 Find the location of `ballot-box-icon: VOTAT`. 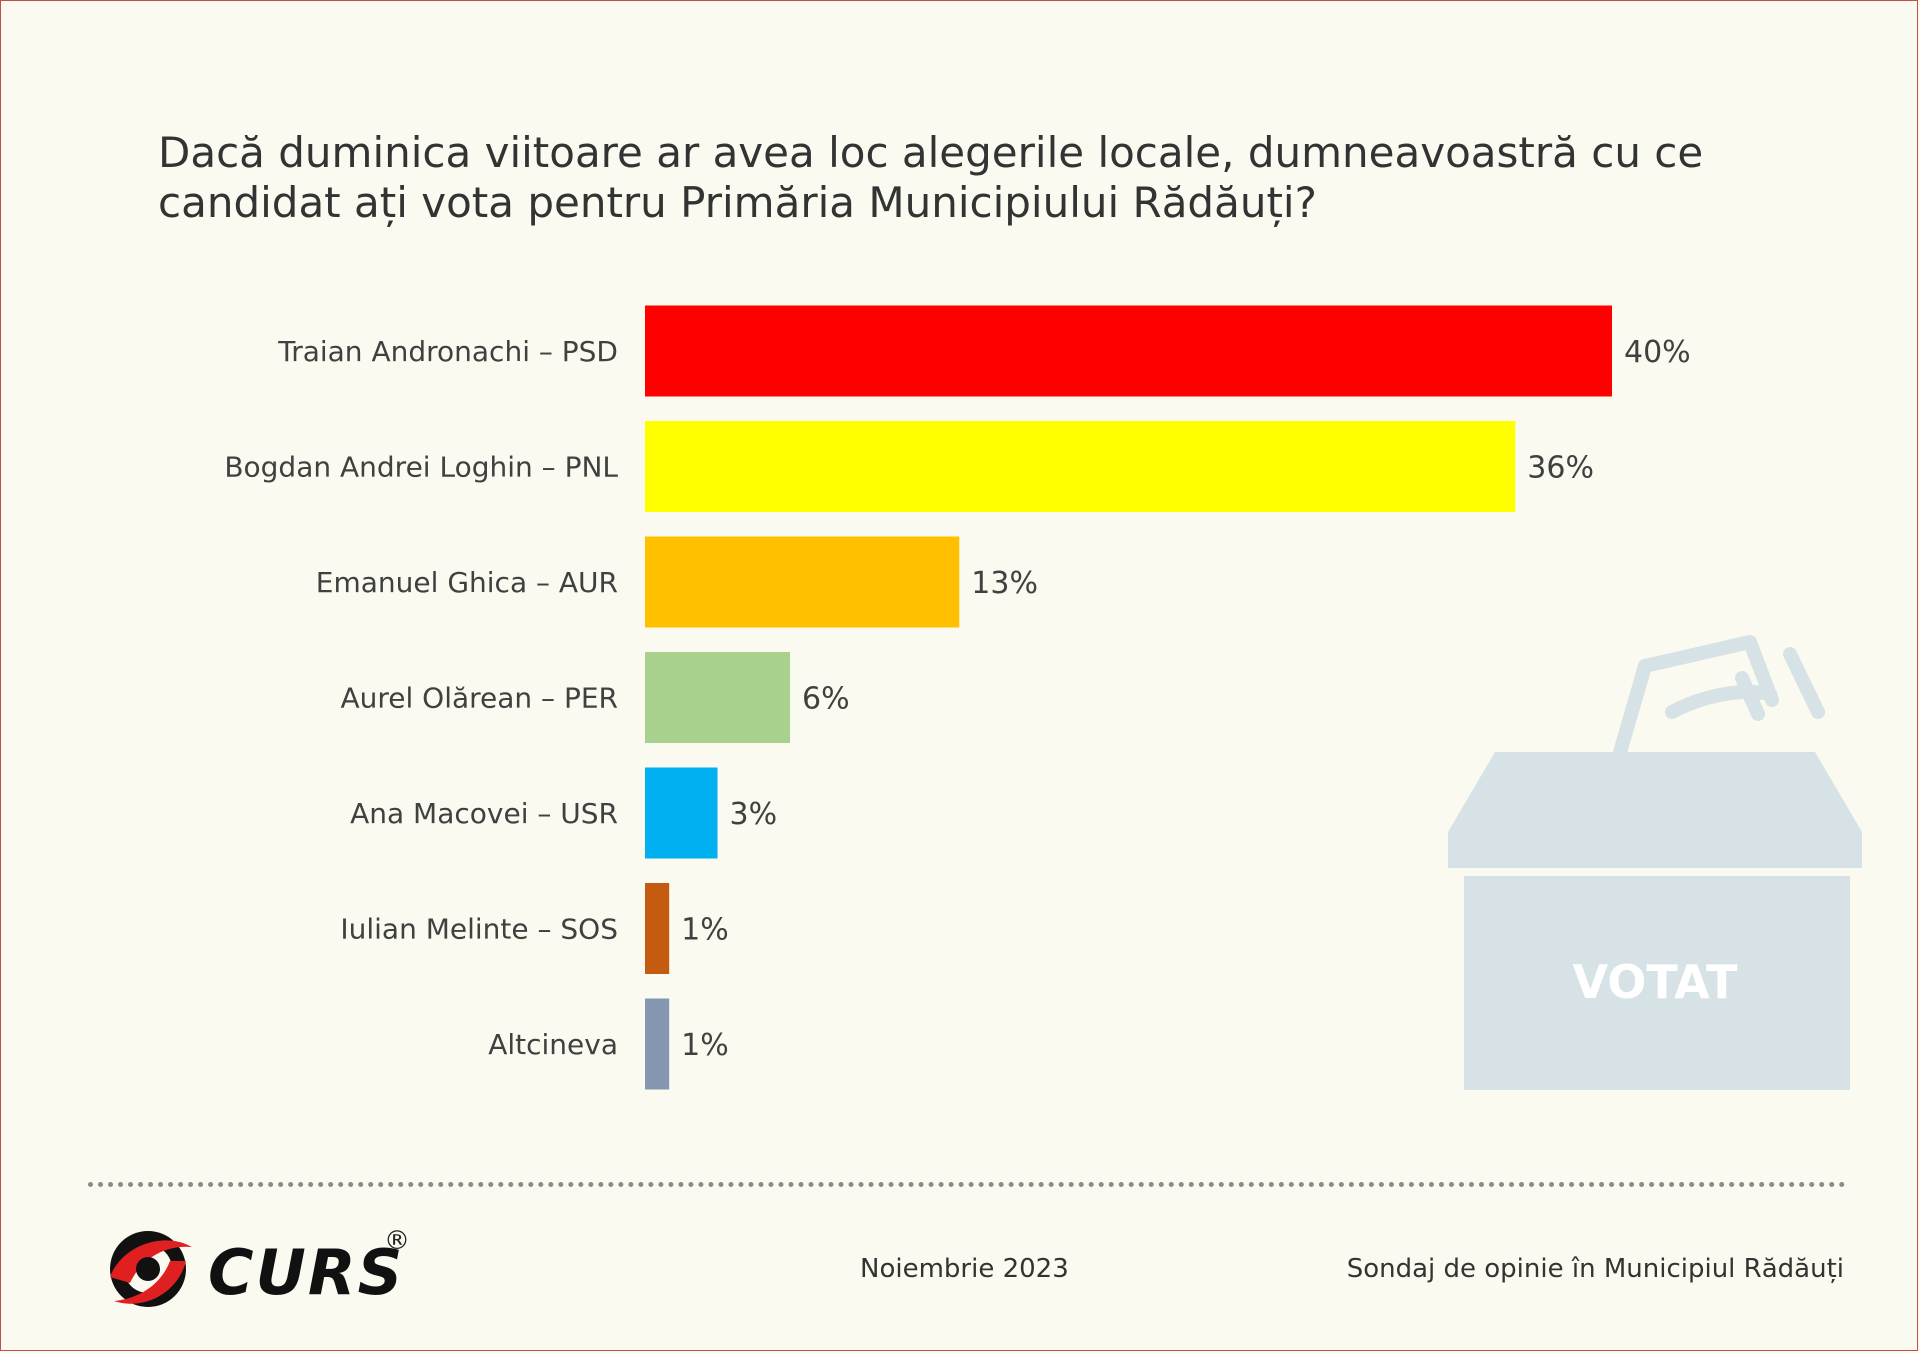

ballot-box-icon: VOTAT is located at coordinates (1655, 862).